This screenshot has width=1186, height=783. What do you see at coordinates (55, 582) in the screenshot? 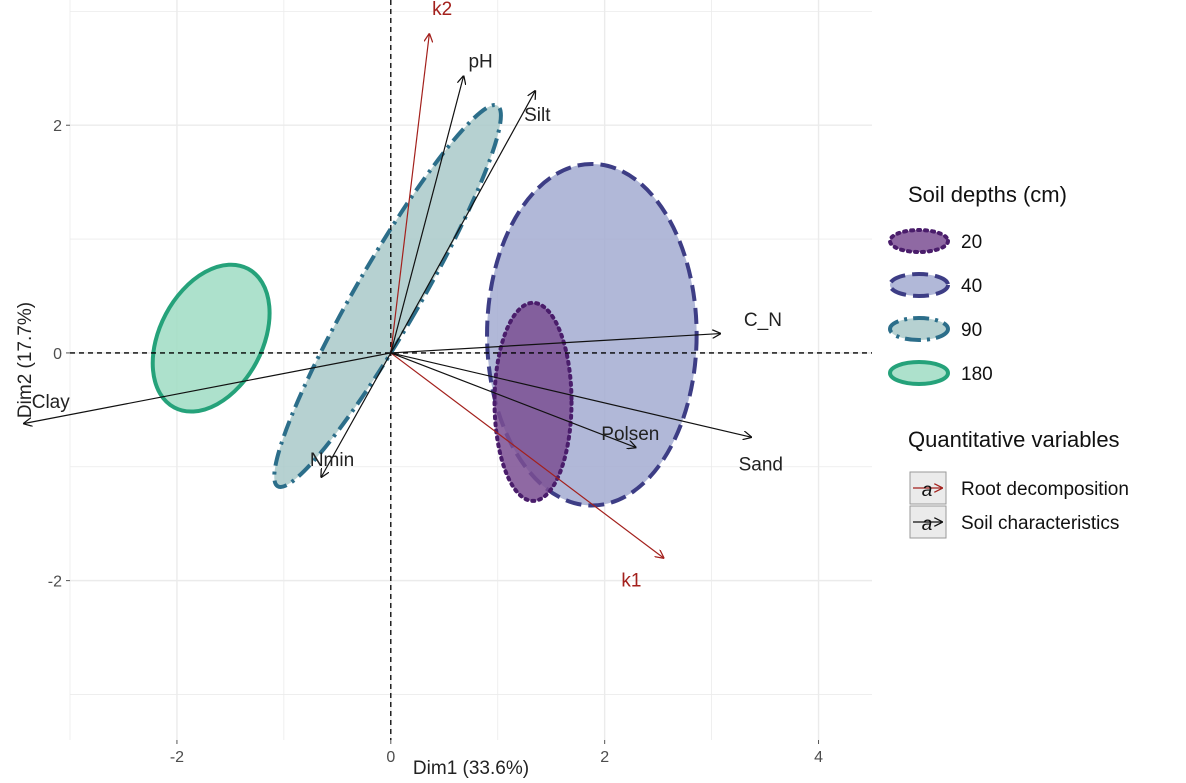
I see `y-tick-label: -2` at bounding box center [55, 582].